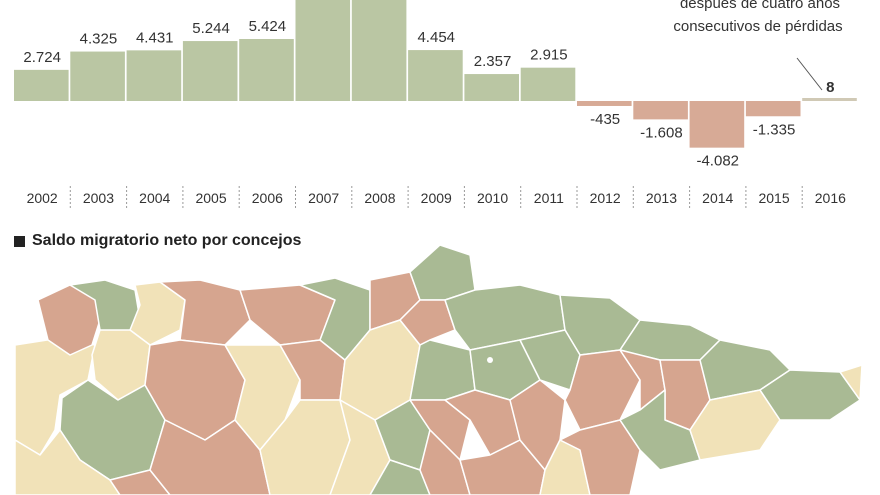 Image resolution: width=880 pixels, height=495 pixels. I want to click on value-label-2004: 4.431, so click(155, 37).